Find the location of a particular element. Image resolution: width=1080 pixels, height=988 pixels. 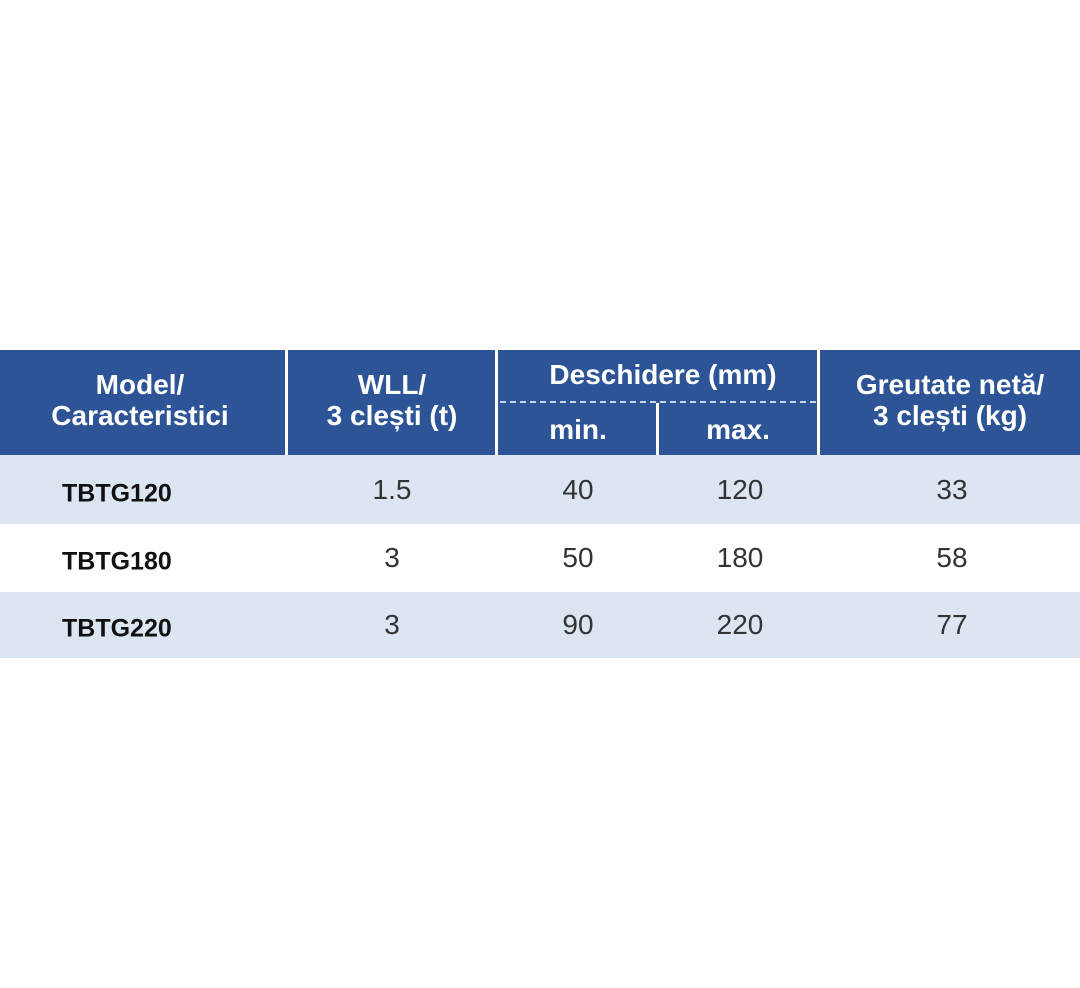

header-cell: Model/ is located at coordinates (140, 384).